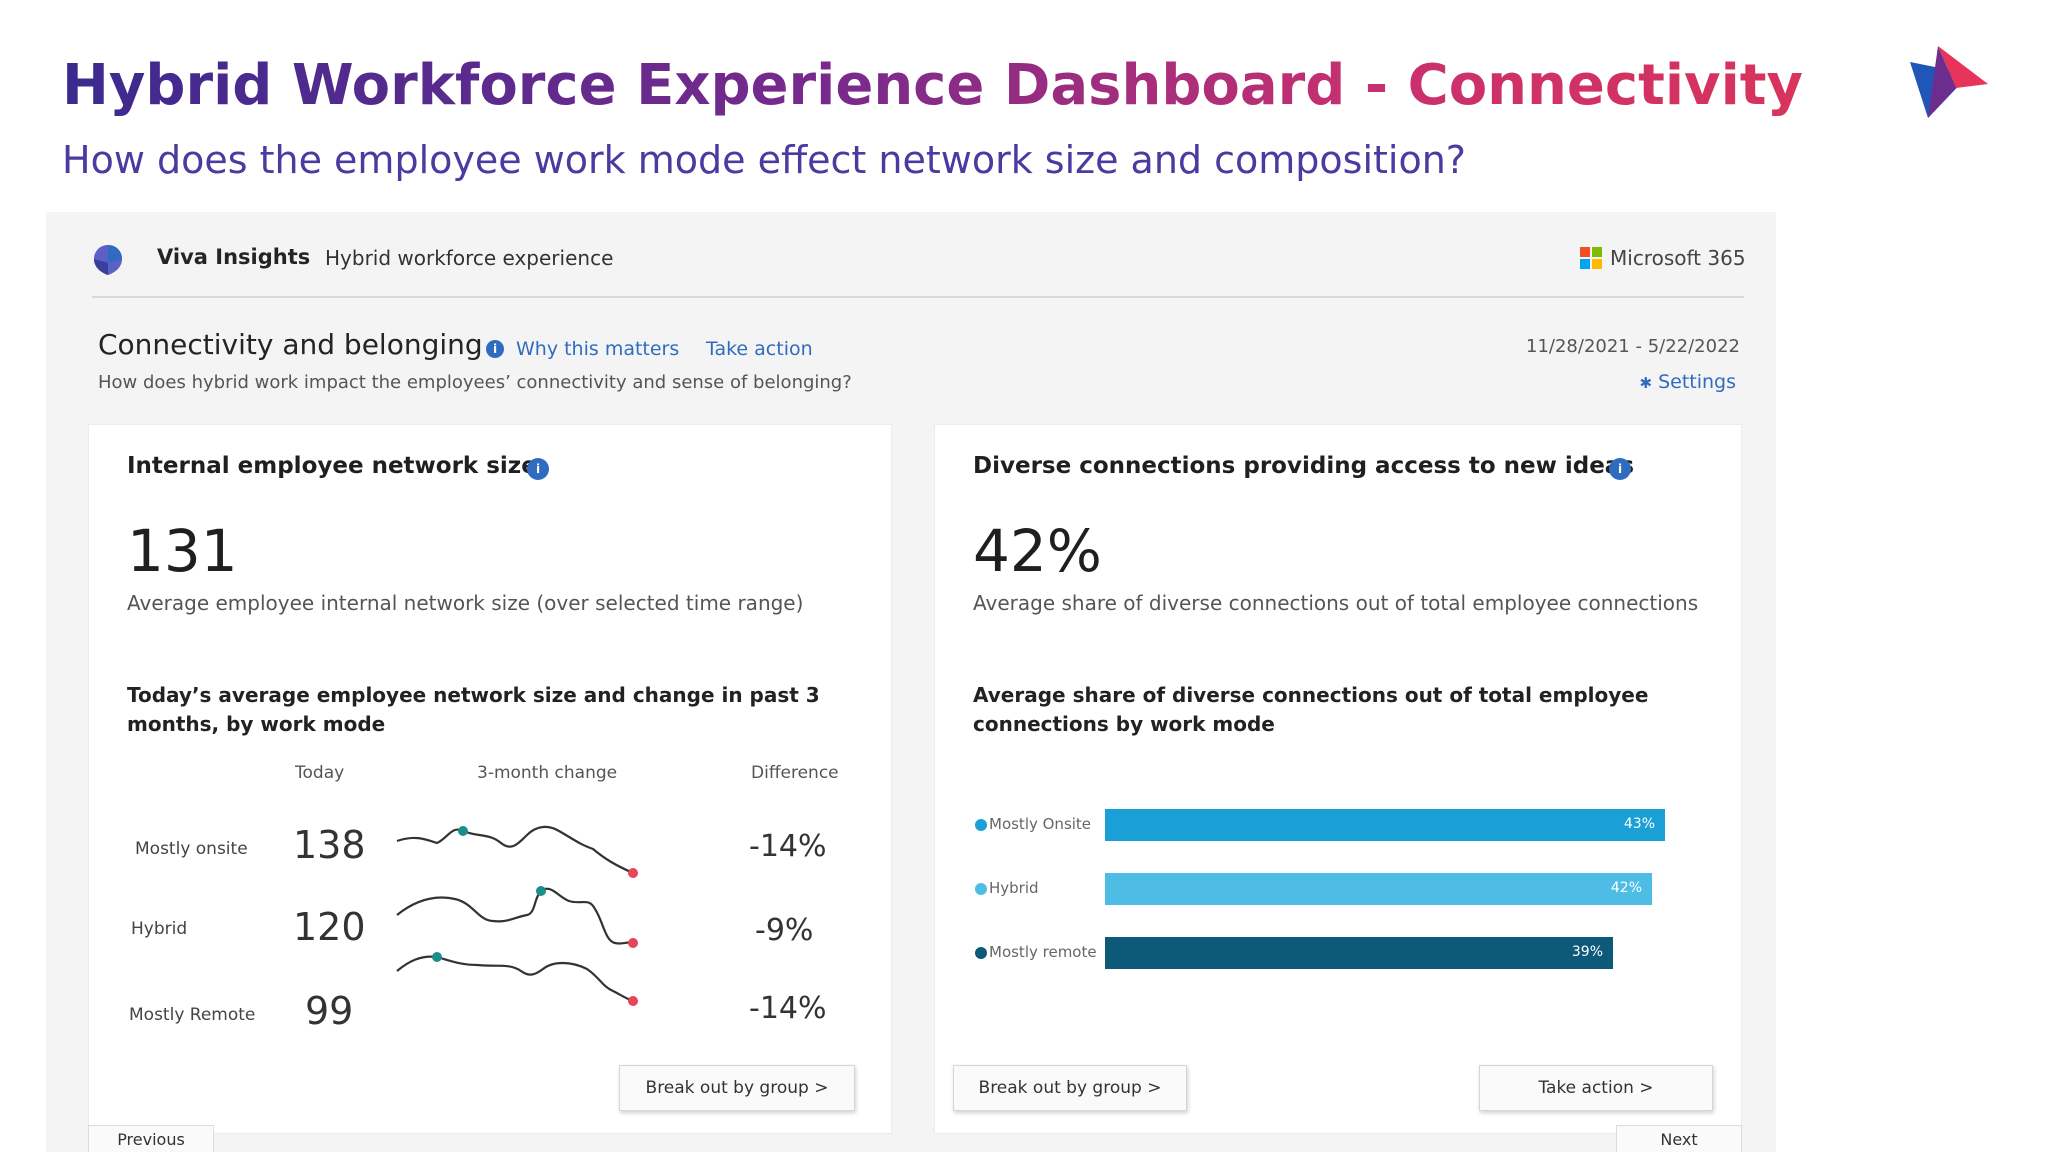 The width and height of the screenshot is (2048, 1152). I want to click on sparkline-hybrid, so click(515, 916).